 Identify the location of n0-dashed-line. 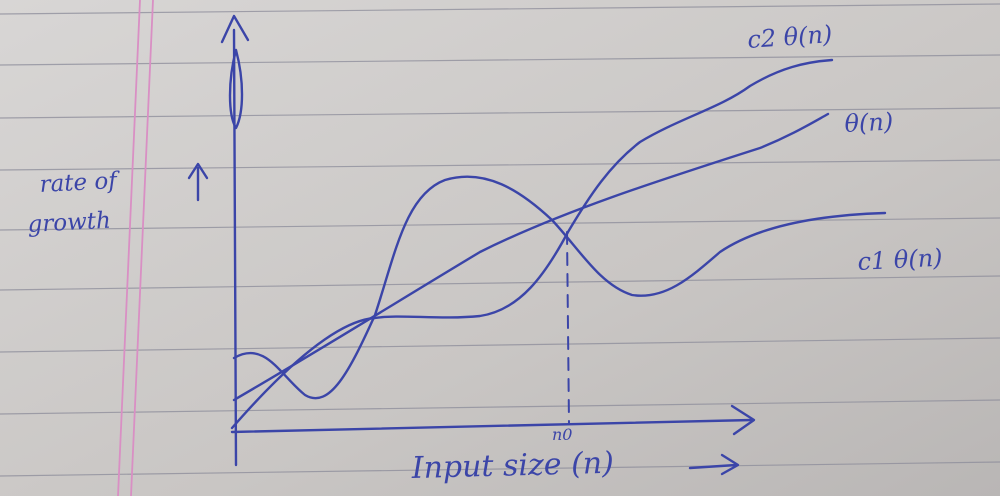
(568, 328).